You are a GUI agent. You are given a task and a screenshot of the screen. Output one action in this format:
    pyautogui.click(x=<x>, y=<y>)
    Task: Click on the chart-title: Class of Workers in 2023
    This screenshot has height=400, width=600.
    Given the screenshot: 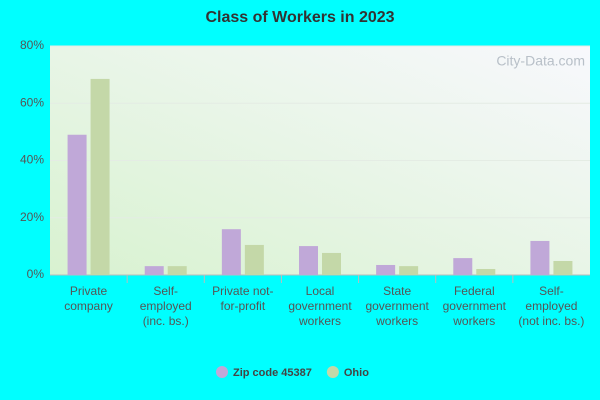 What is the action you would take?
    pyautogui.click(x=299, y=17)
    